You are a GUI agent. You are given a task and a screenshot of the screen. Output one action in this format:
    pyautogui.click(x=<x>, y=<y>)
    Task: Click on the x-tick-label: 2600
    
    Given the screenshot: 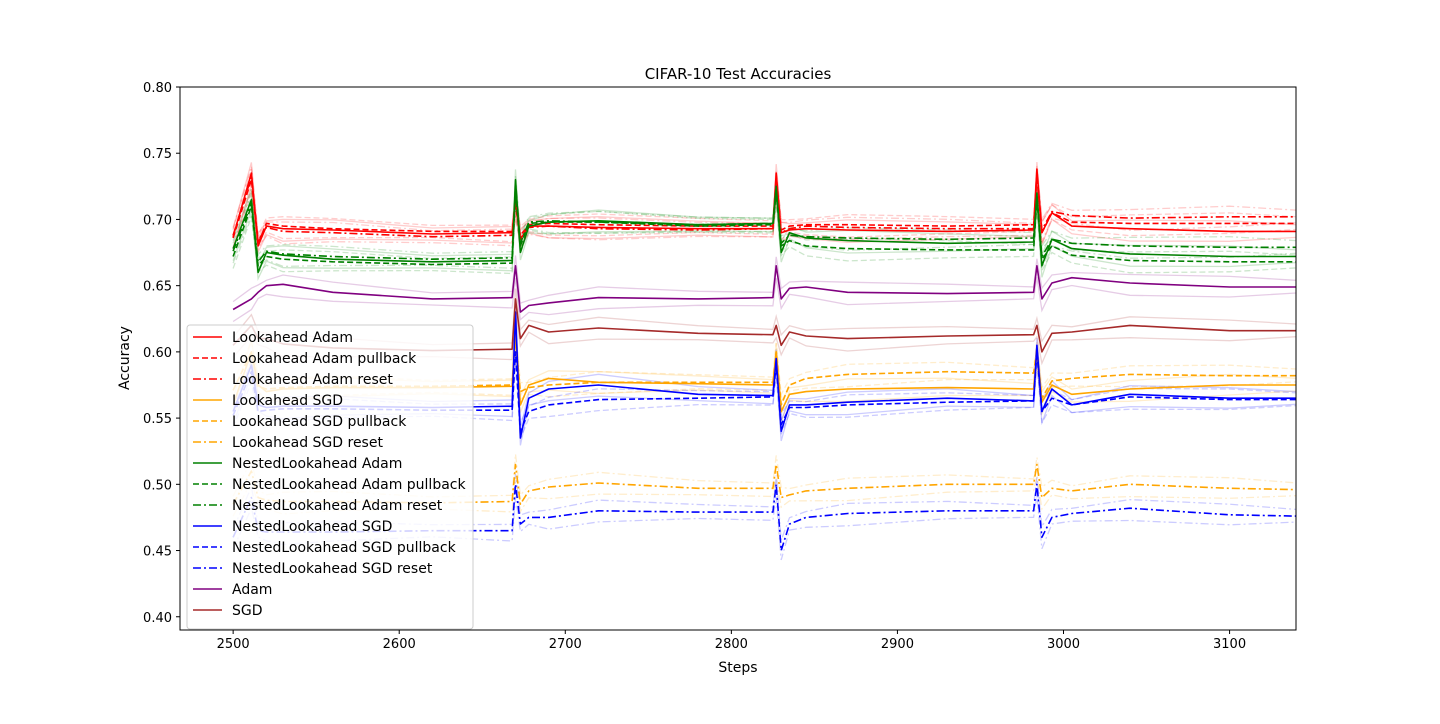 What is the action you would take?
    pyautogui.click(x=399, y=644)
    